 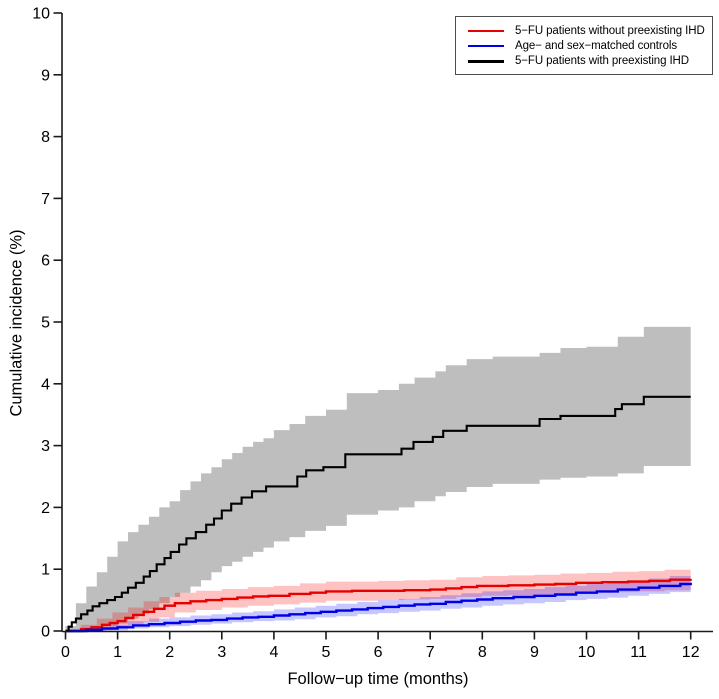 I want to click on legend-line-black-icon, so click(x=486, y=61).